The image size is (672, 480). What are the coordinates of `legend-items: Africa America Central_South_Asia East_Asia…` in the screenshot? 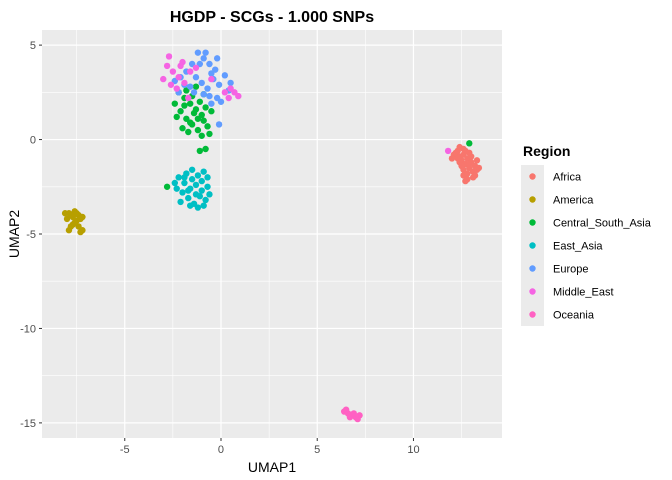 It's located at (586, 245).